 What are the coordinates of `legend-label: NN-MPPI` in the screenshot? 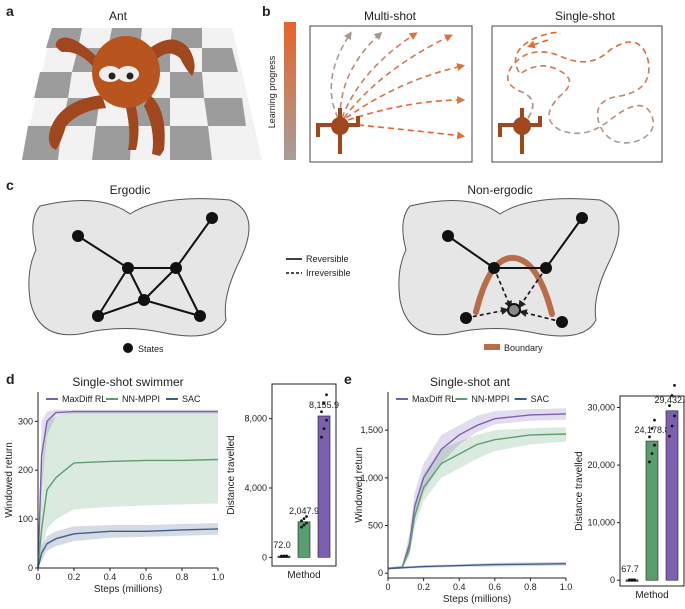 It's located at (490, 399).